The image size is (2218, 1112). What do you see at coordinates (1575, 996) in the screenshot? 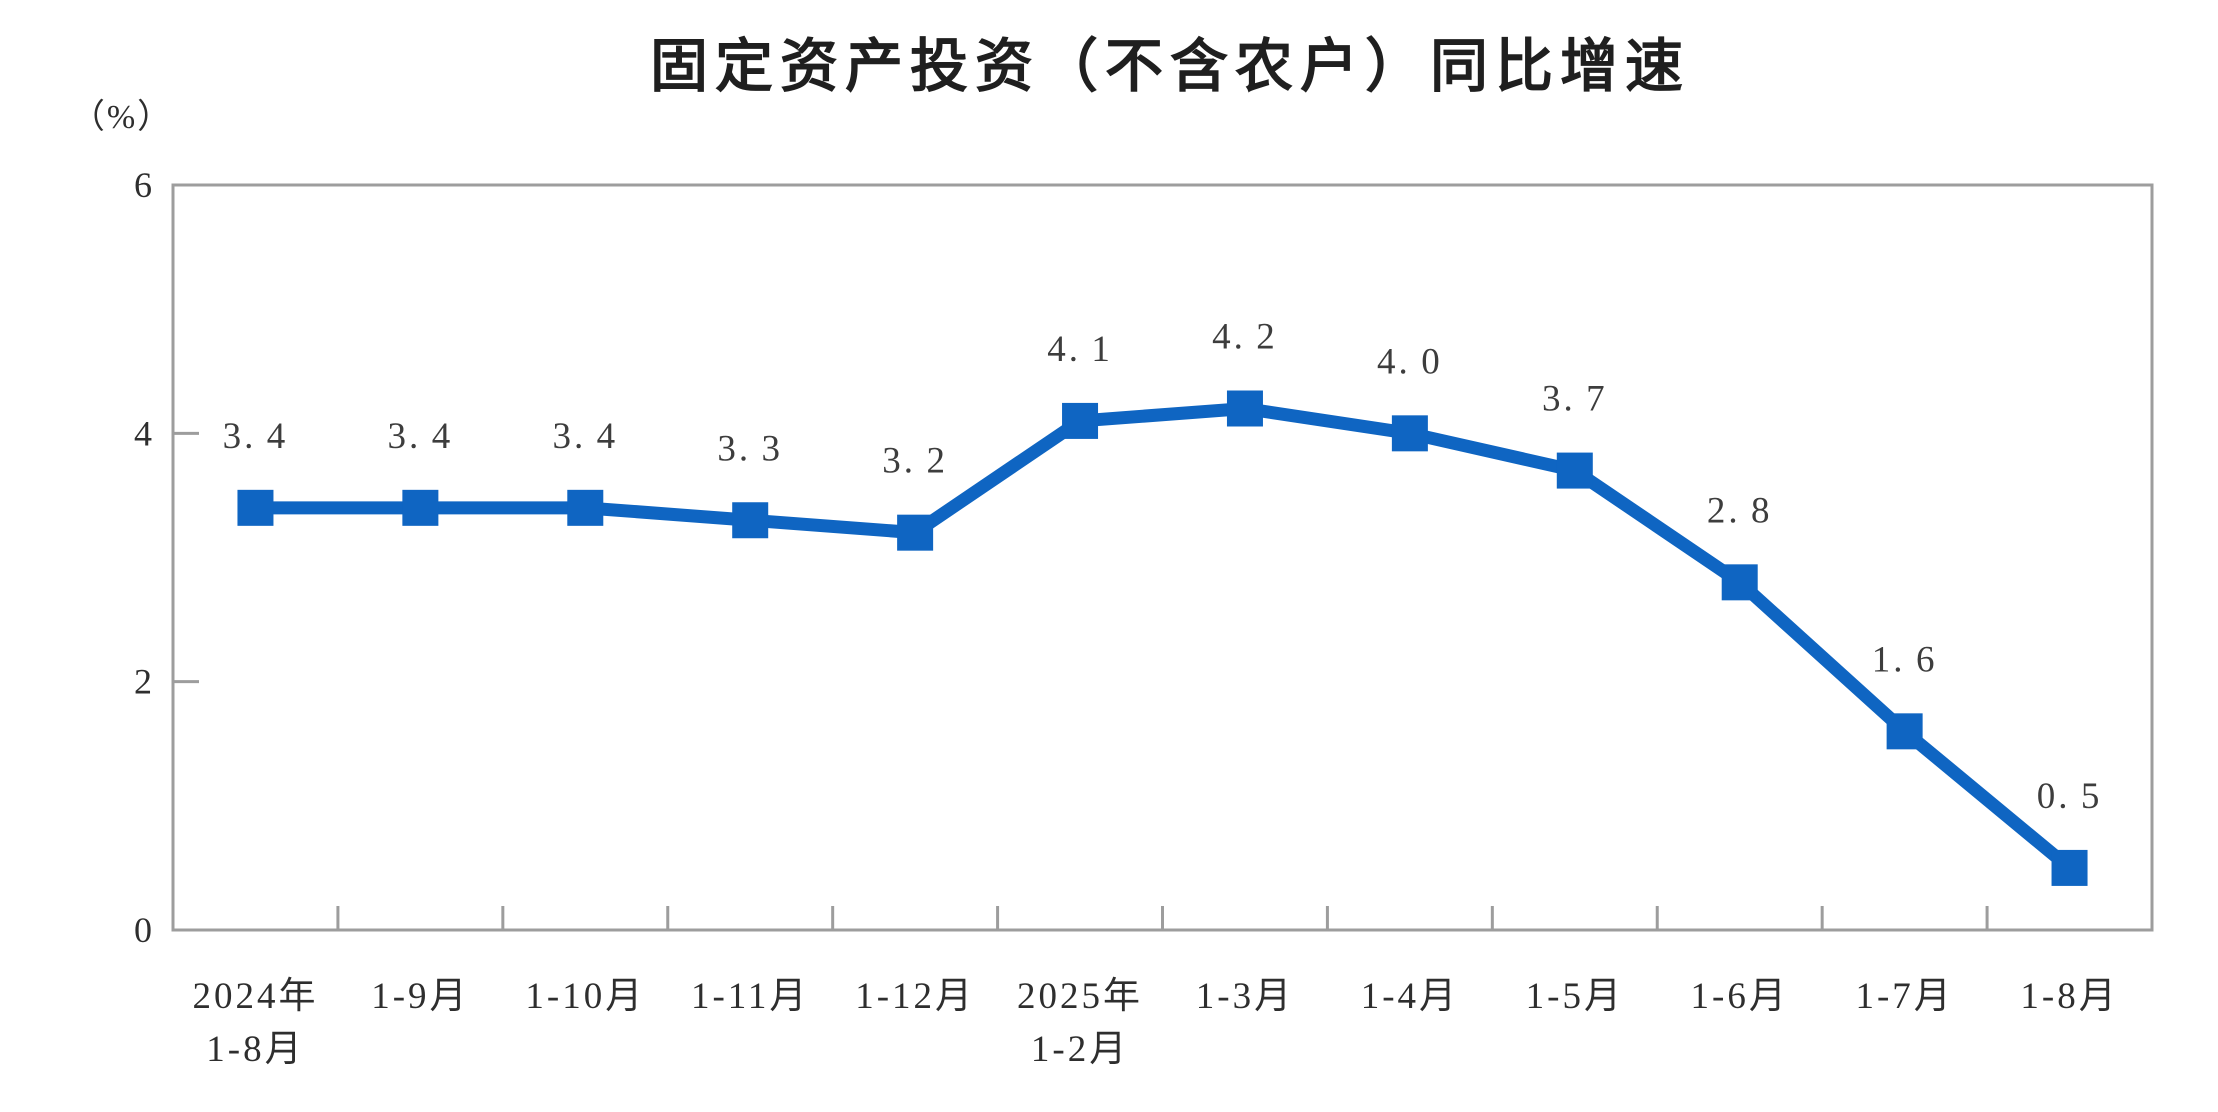
I see `x-tick-label: 1-5月` at bounding box center [1575, 996].